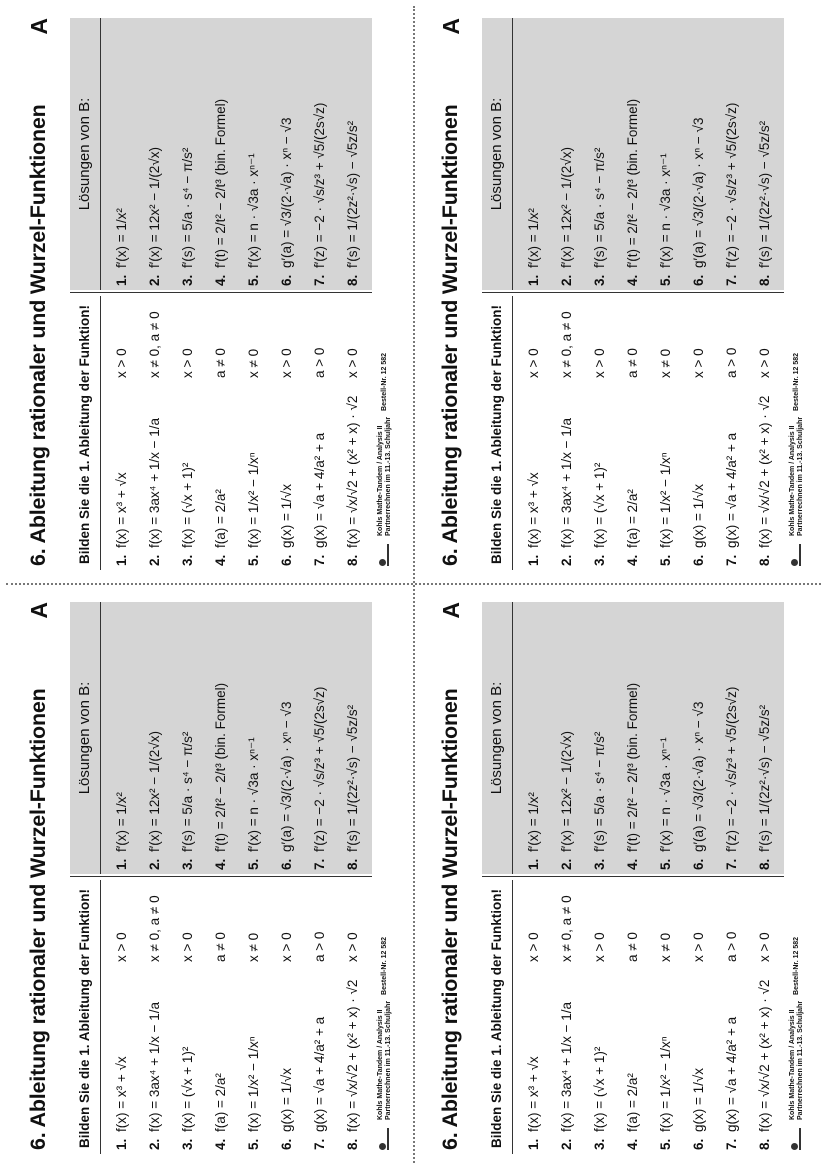  I want to click on solution-row: 3. f′(s) = 5/a · s⁴ − π/s², so click(599, 154).